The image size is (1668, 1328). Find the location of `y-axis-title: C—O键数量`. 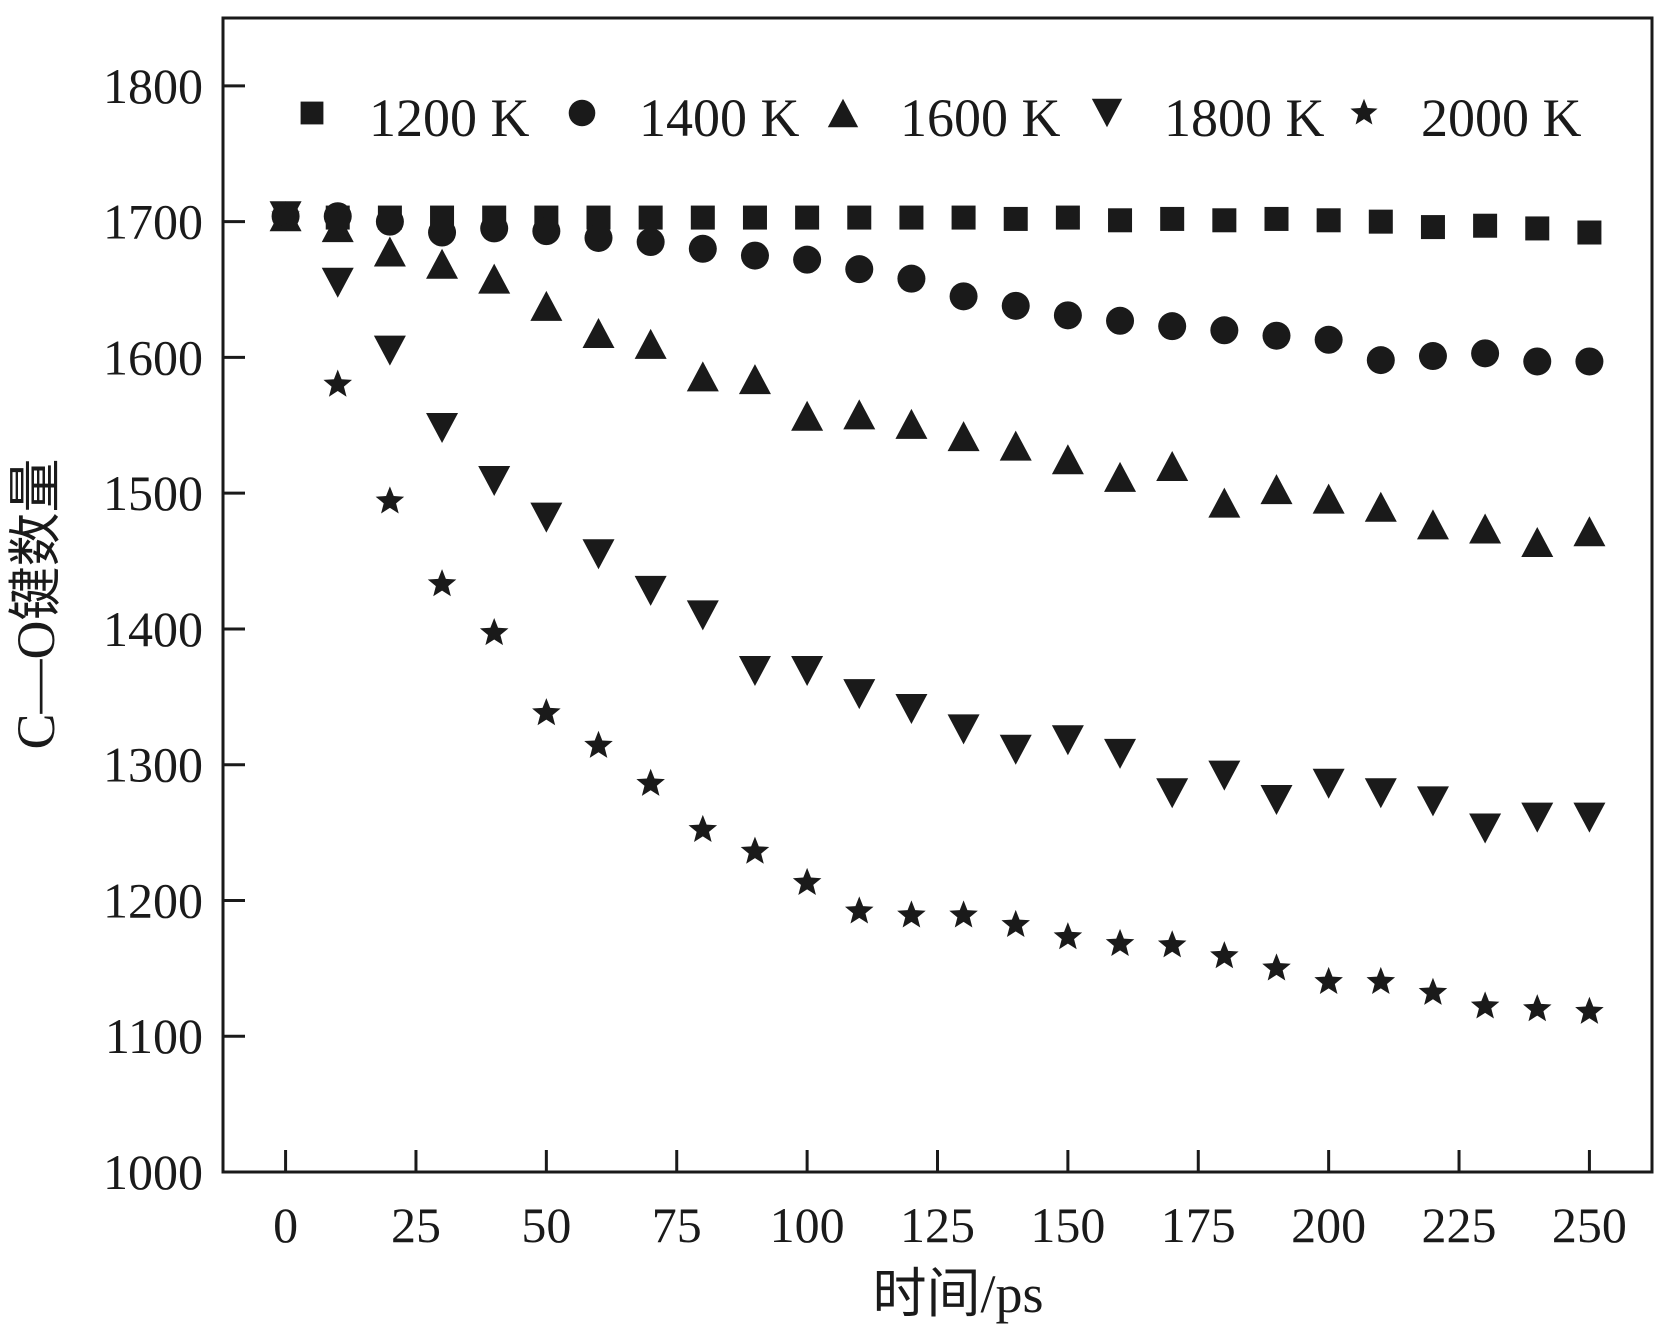

y-axis-title: C—O键数量 is located at coordinates (36, 603).